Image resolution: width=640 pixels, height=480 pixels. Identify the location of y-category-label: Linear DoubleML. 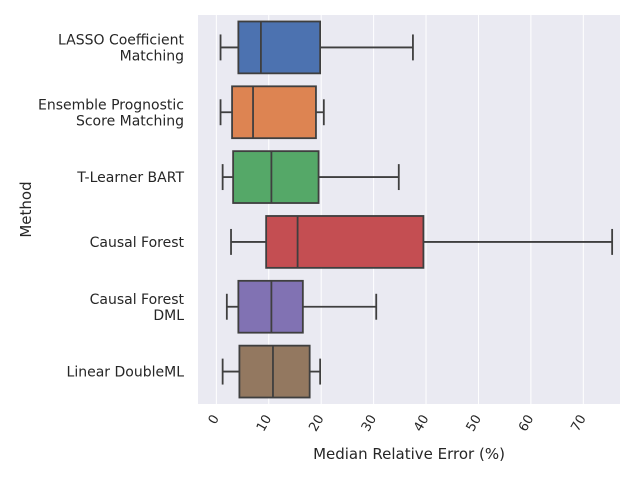
(126, 373).